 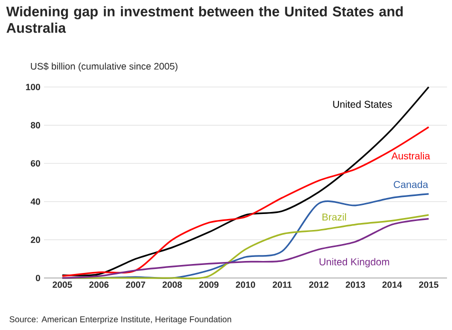 I want to click on y-tick-label: 80, so click(x=35, y=125).